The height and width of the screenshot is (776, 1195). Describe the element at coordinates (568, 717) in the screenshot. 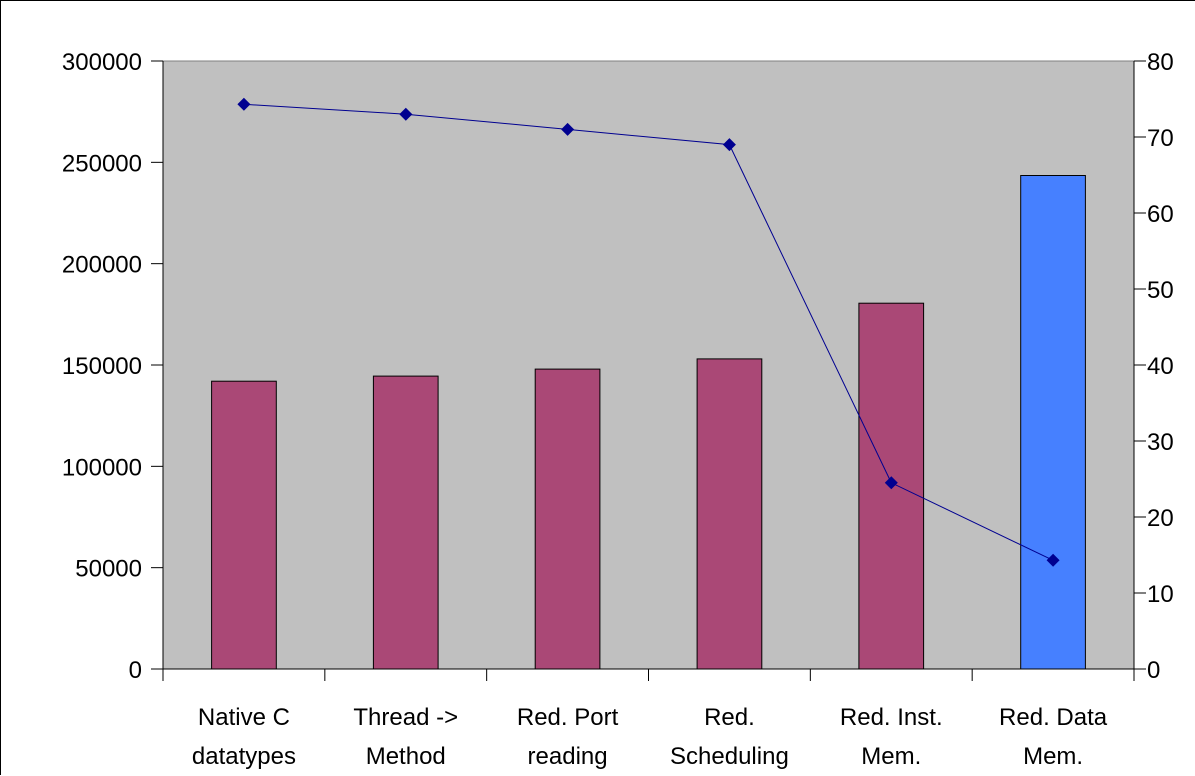

I see `x-tick-label-2-0: Red. Port` at that location.